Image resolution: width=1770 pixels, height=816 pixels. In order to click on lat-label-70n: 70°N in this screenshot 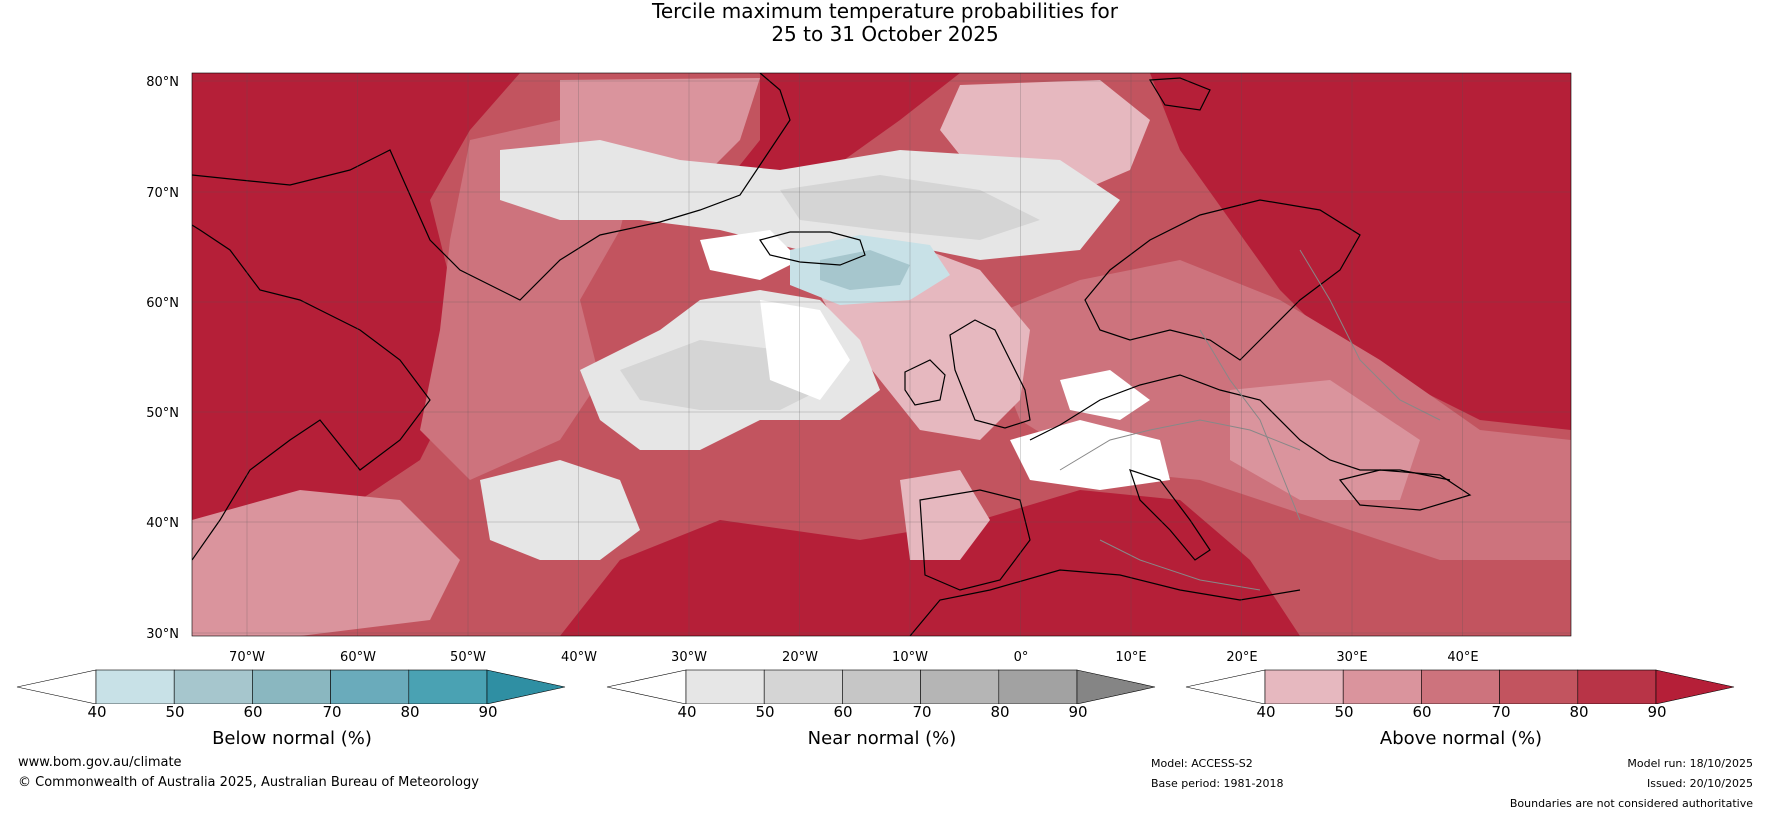, I will do `click(162, 193)`.